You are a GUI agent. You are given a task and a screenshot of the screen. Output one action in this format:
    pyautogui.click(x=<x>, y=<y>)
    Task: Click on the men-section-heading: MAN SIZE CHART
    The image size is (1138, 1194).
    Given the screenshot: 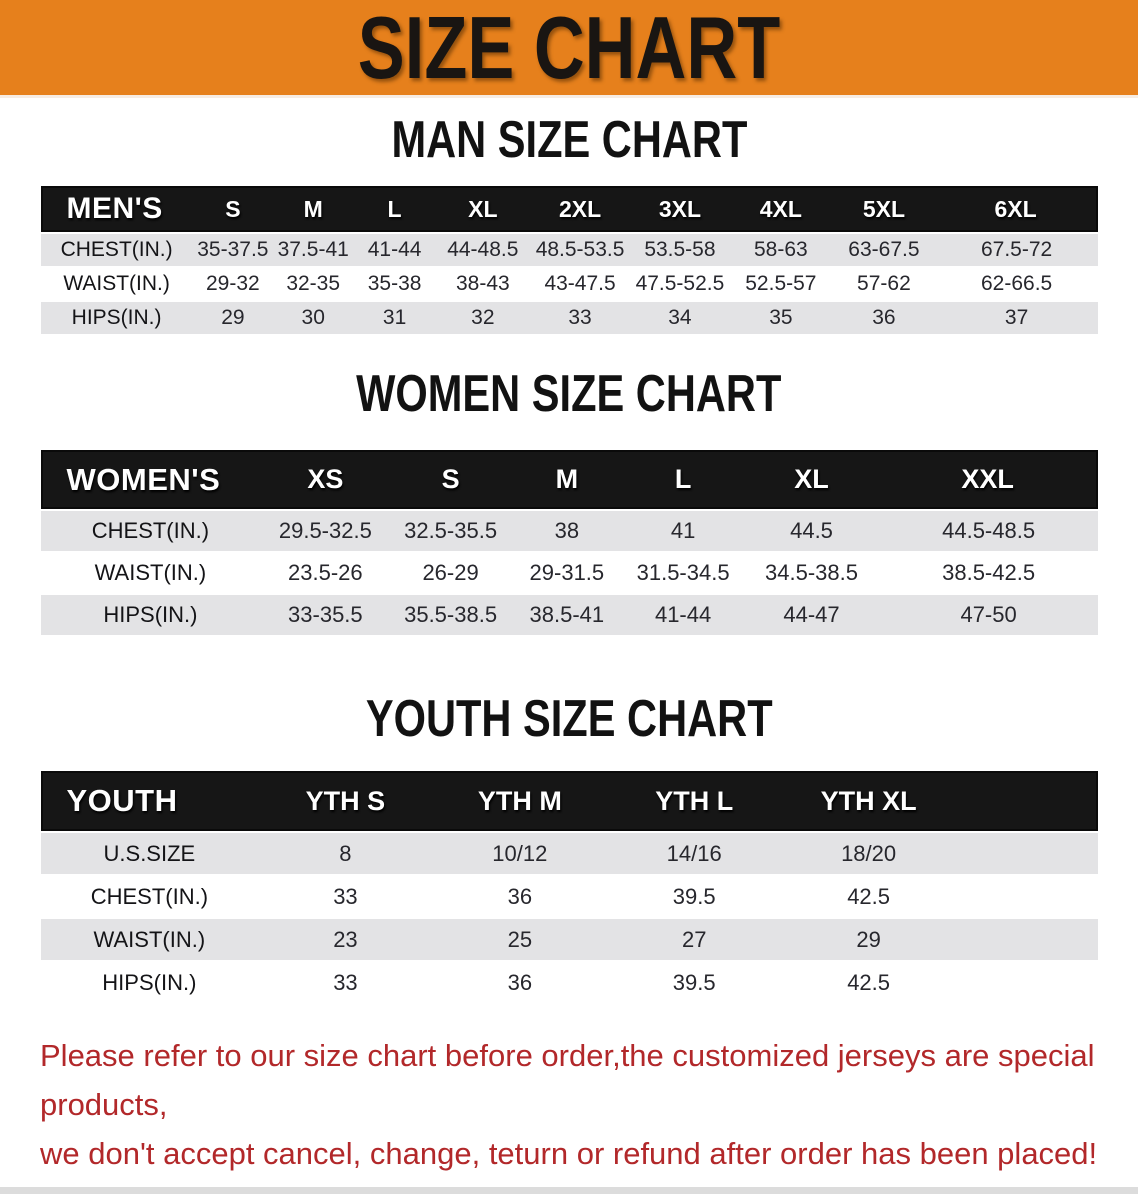 What is the action you would take?
    pyautogui.click(x=569, y=140)
    